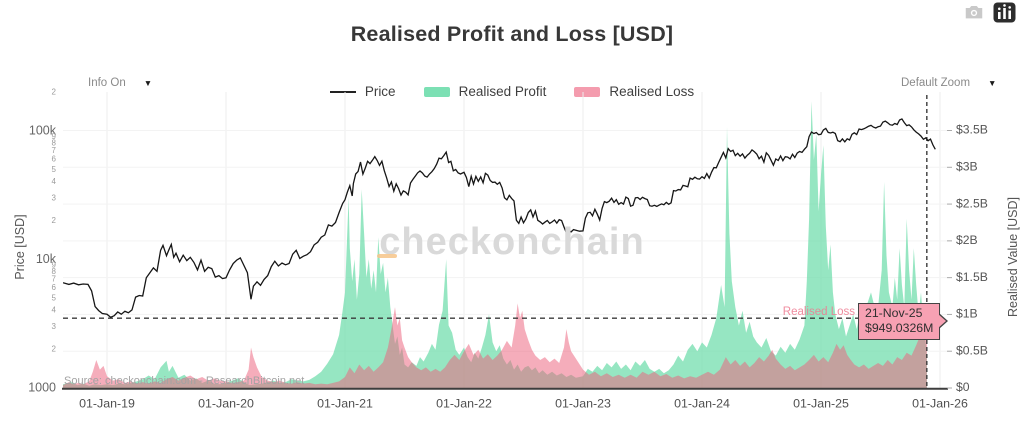 The image size is (1024, 422). I want to click on svg-text: 10k, so click(46, 259).